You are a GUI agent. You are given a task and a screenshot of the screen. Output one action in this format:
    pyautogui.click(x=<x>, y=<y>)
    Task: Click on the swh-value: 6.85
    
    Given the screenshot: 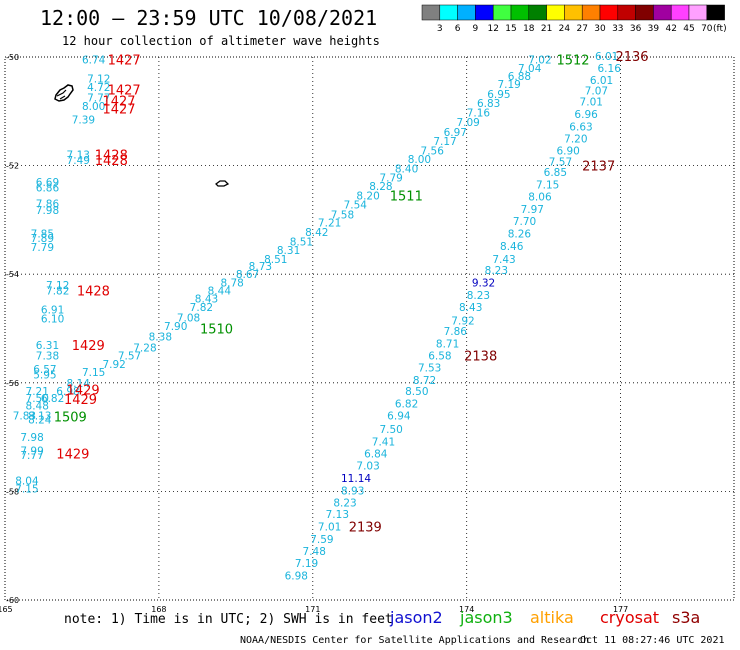 What is the action you would take?
    pyautogui.click(x=555, y=173)
    